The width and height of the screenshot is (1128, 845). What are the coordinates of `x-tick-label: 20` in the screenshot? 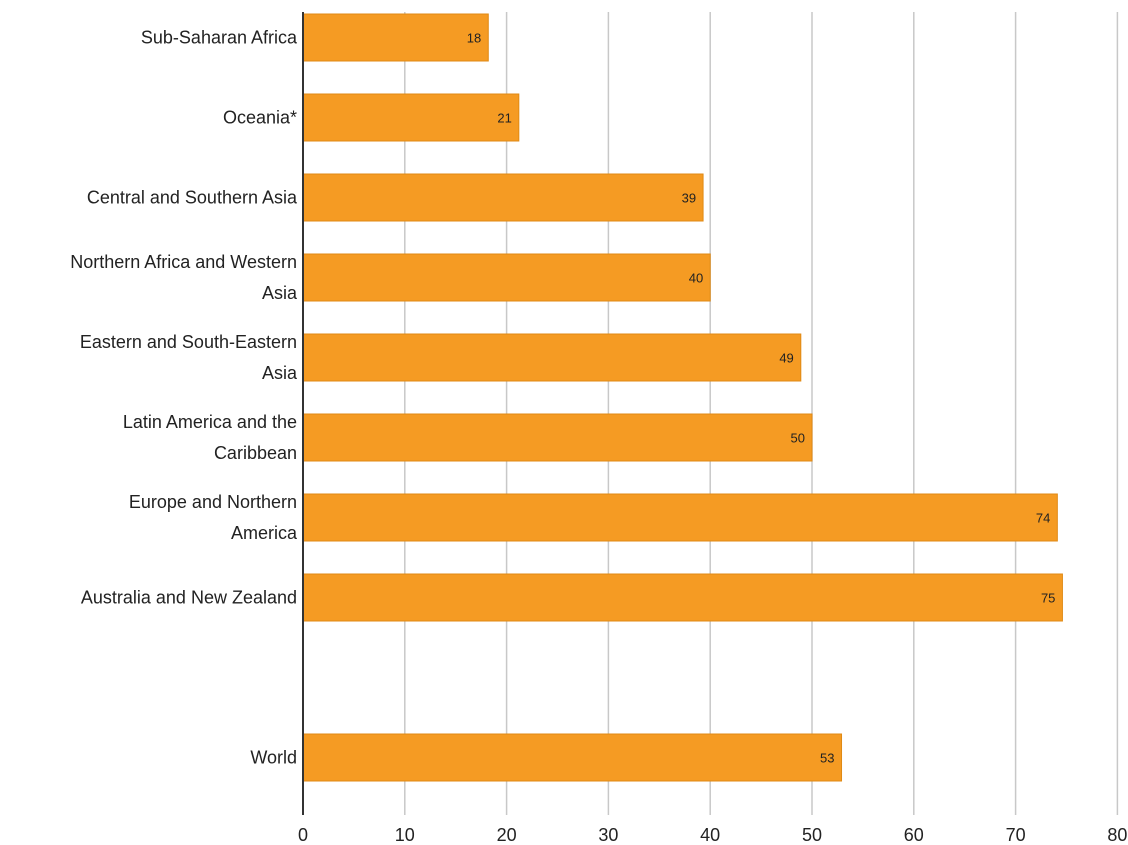 It's located at (507, 835).